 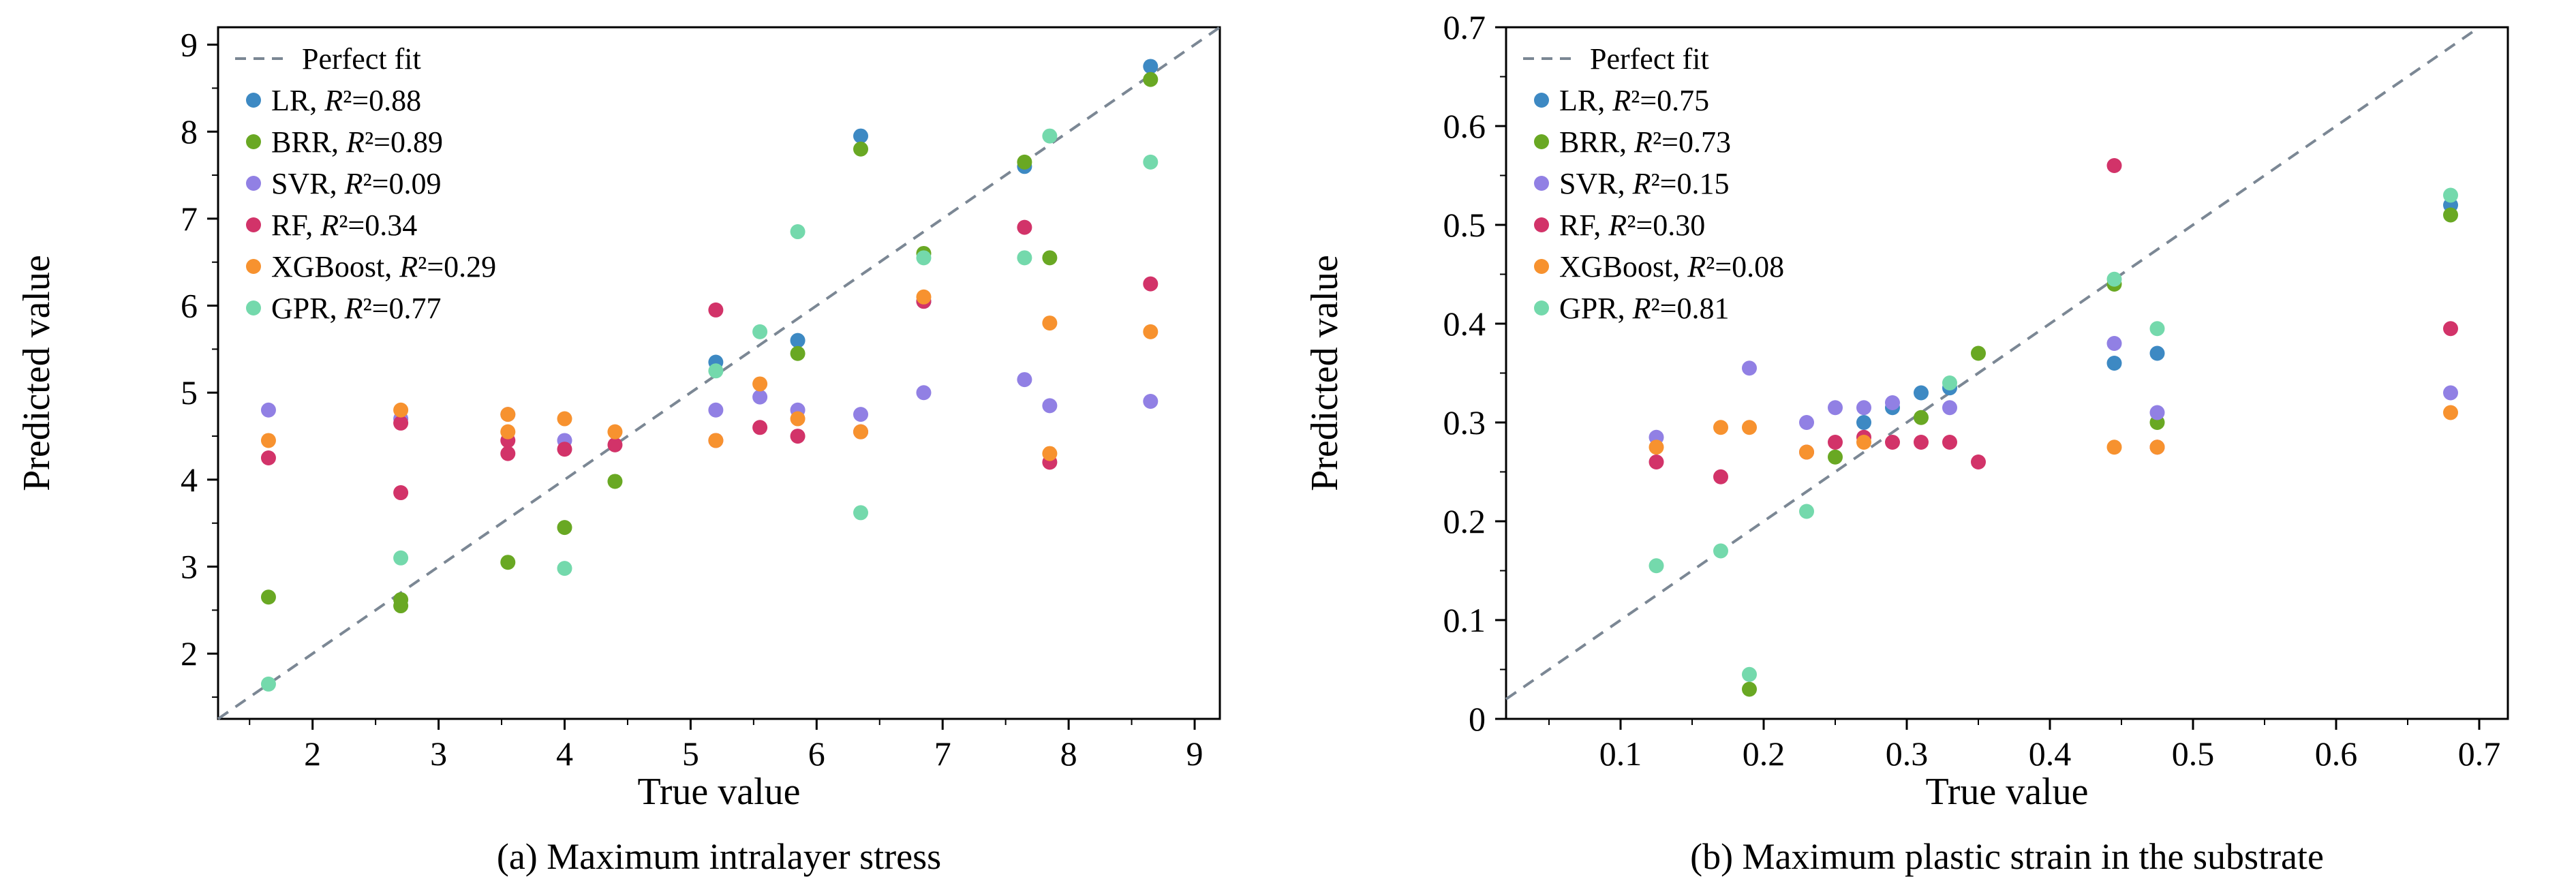 I want to click on x-tick-label: 0.7, so click(x=2479, y=754).